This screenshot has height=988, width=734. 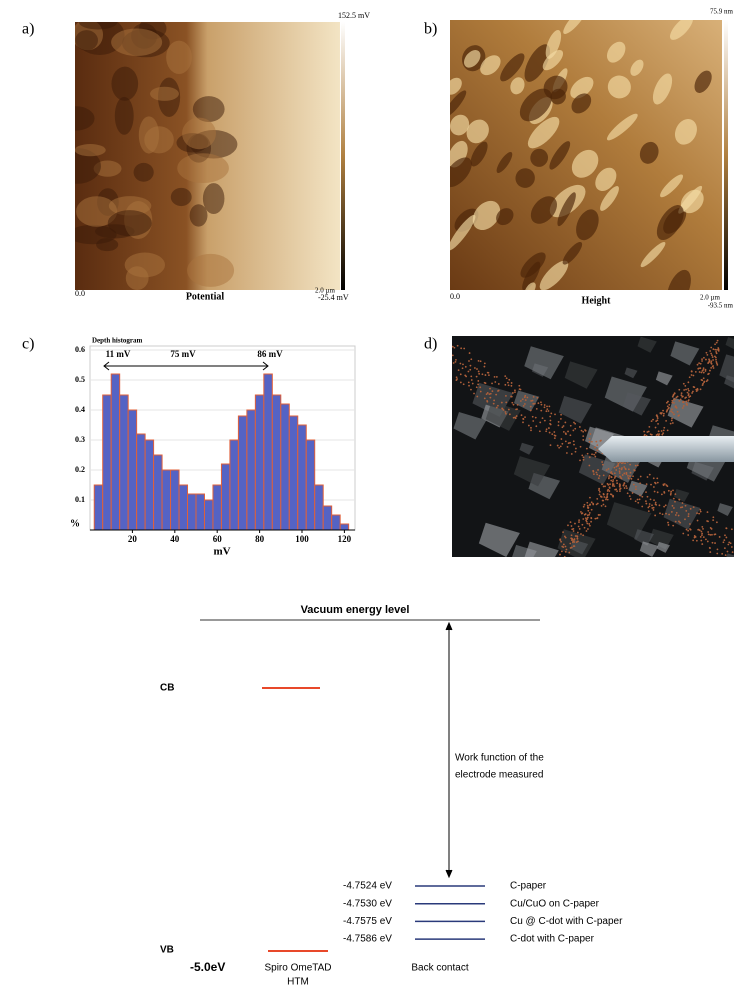 What do you see at coordinates (726, 155) in the screenshot?
I see `color-bar` at bounding box center [726, 155].